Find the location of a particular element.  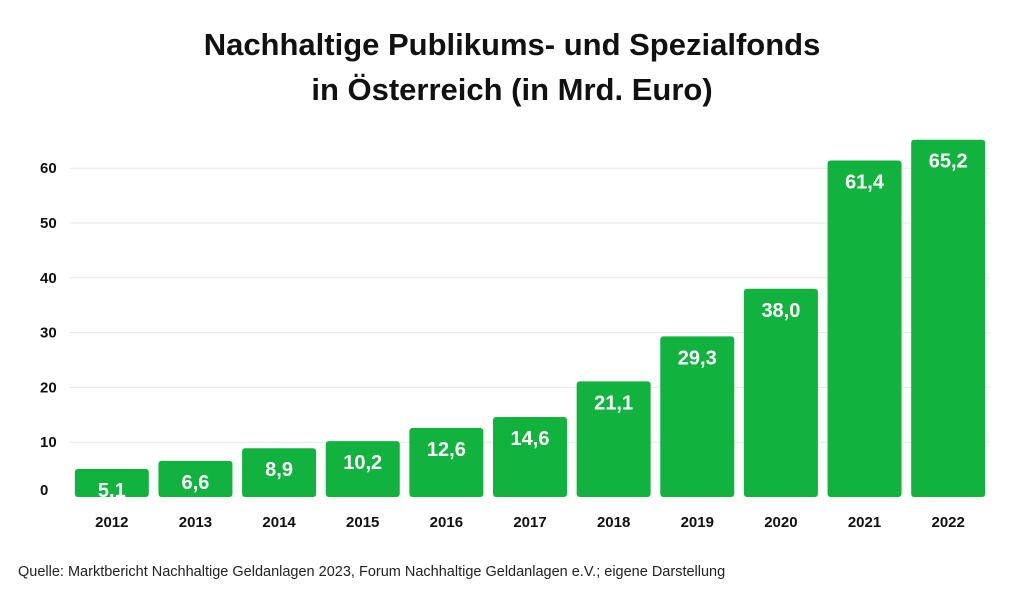

value-label-2013: 6,6 is located at coordinates (196, 483).